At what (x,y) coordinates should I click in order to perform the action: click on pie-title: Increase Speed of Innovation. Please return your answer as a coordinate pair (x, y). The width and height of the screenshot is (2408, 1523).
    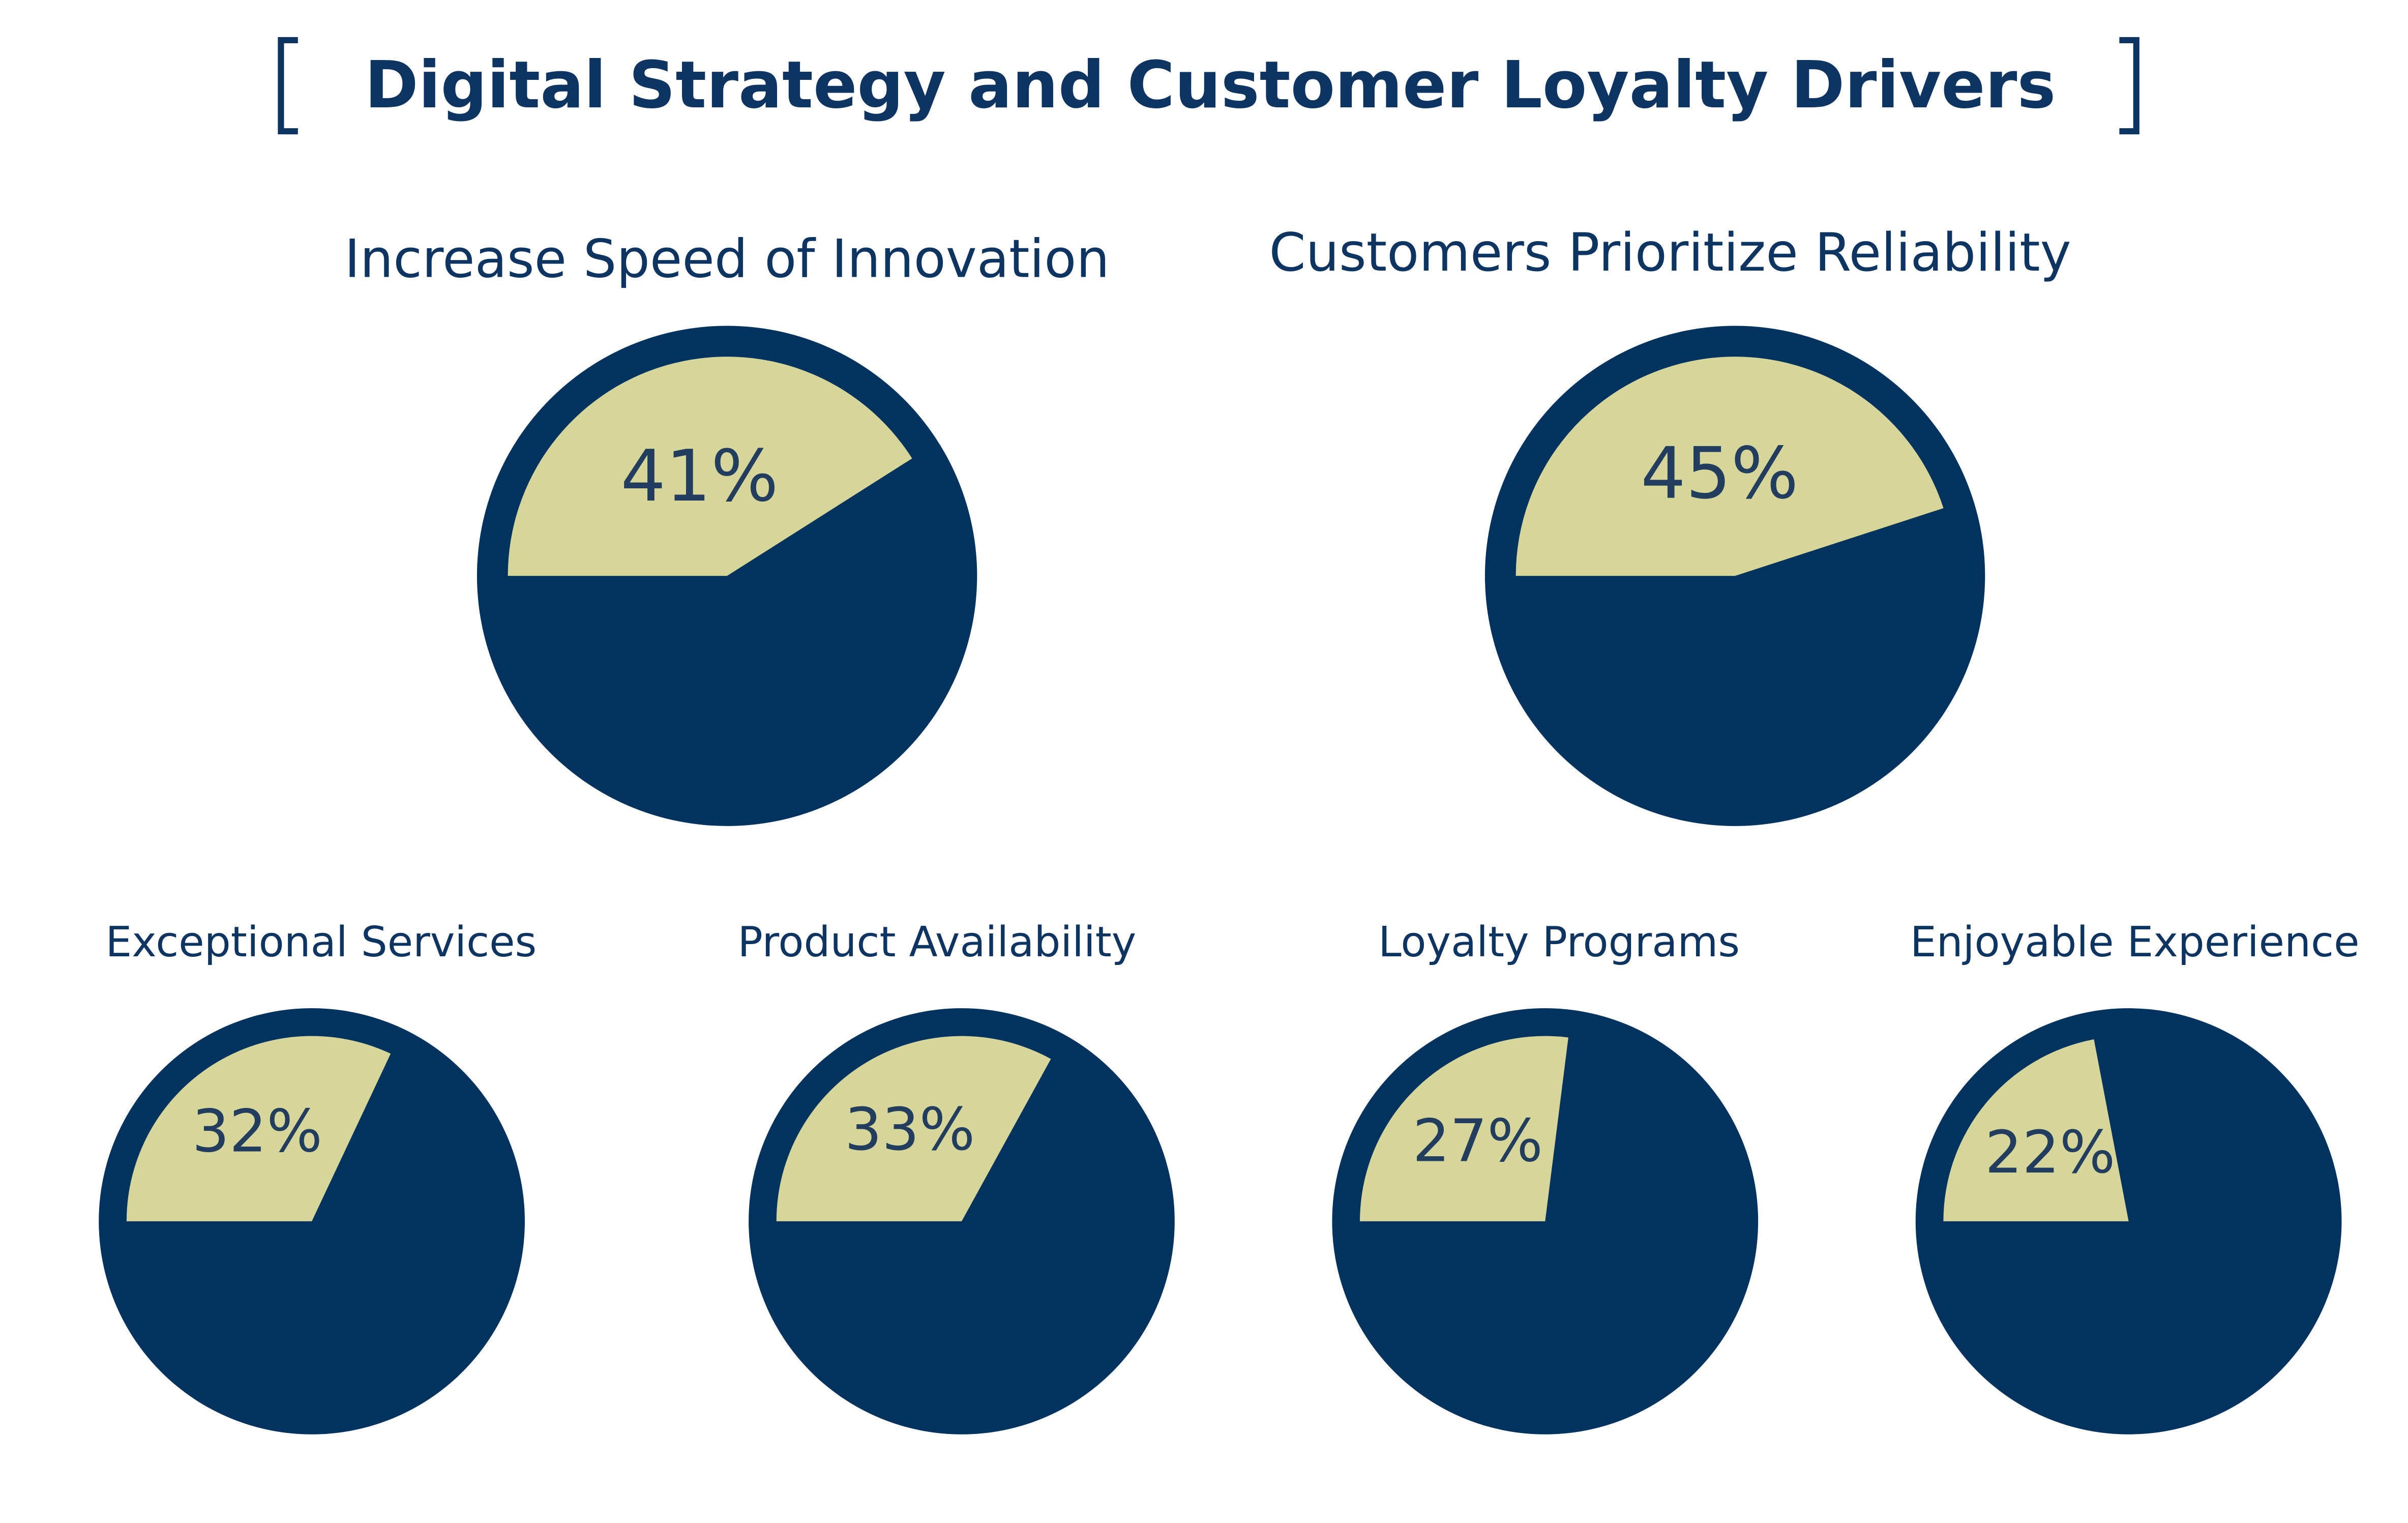
    Looking at the image, I should click on (727, 259).